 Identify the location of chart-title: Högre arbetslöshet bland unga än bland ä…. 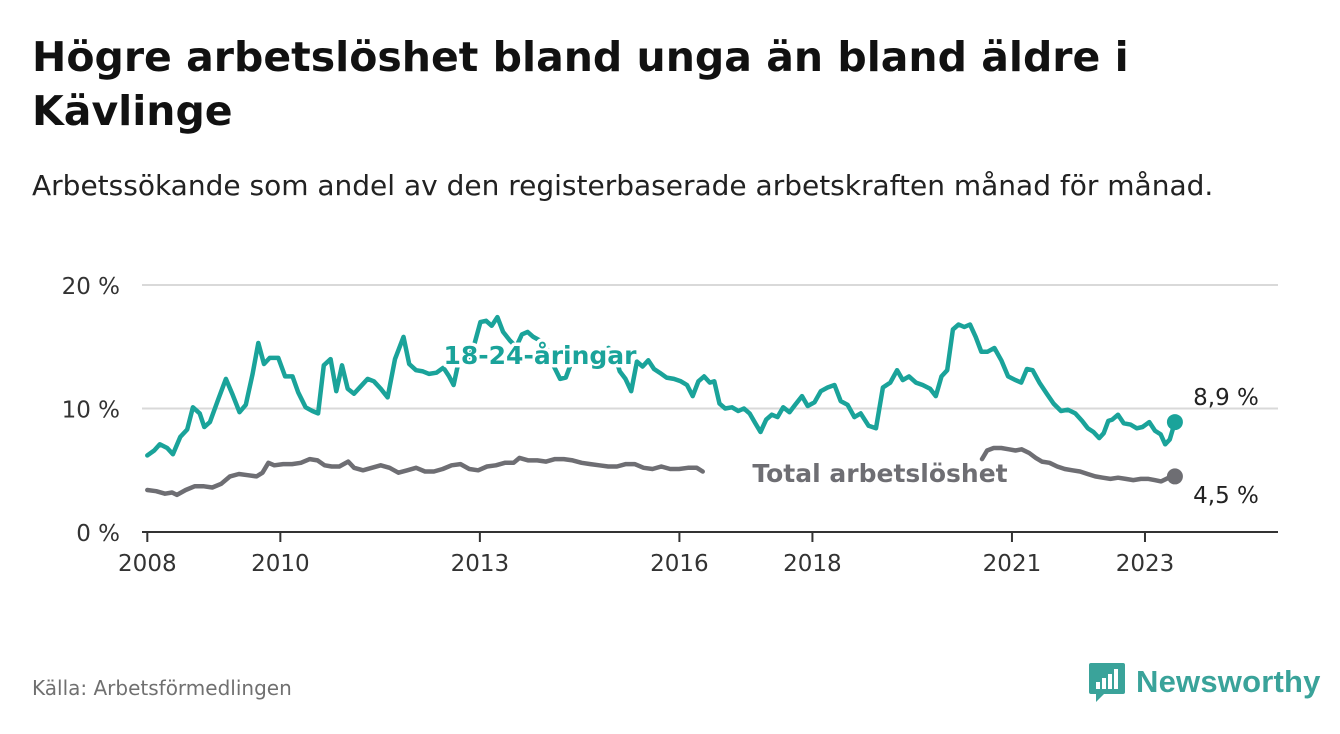
(580, 84).